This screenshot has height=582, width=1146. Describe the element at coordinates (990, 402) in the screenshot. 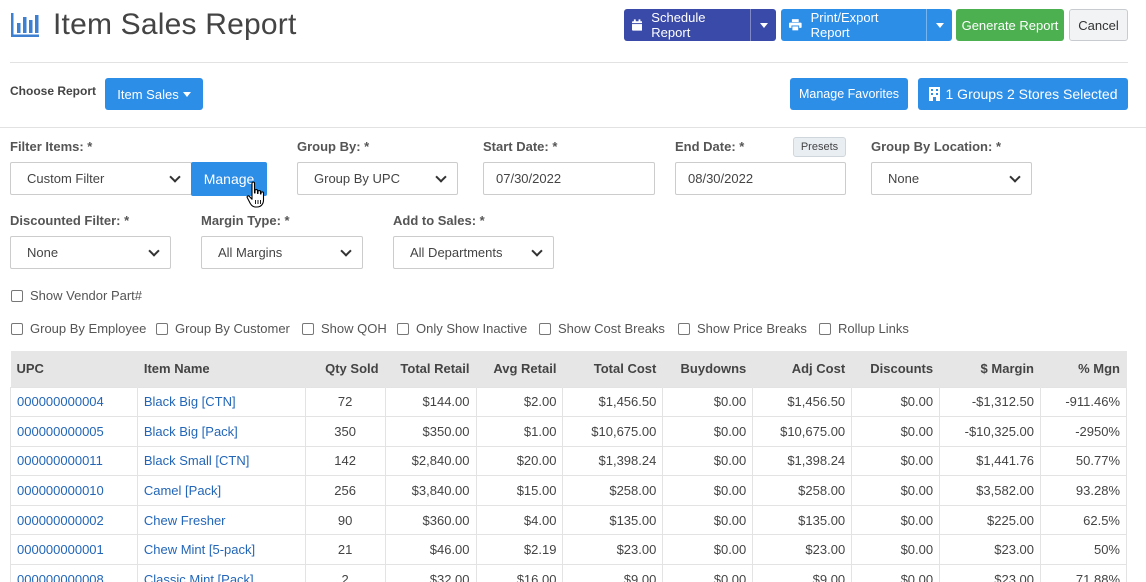

I see `cell-margin: -$1,312.50` at that location.